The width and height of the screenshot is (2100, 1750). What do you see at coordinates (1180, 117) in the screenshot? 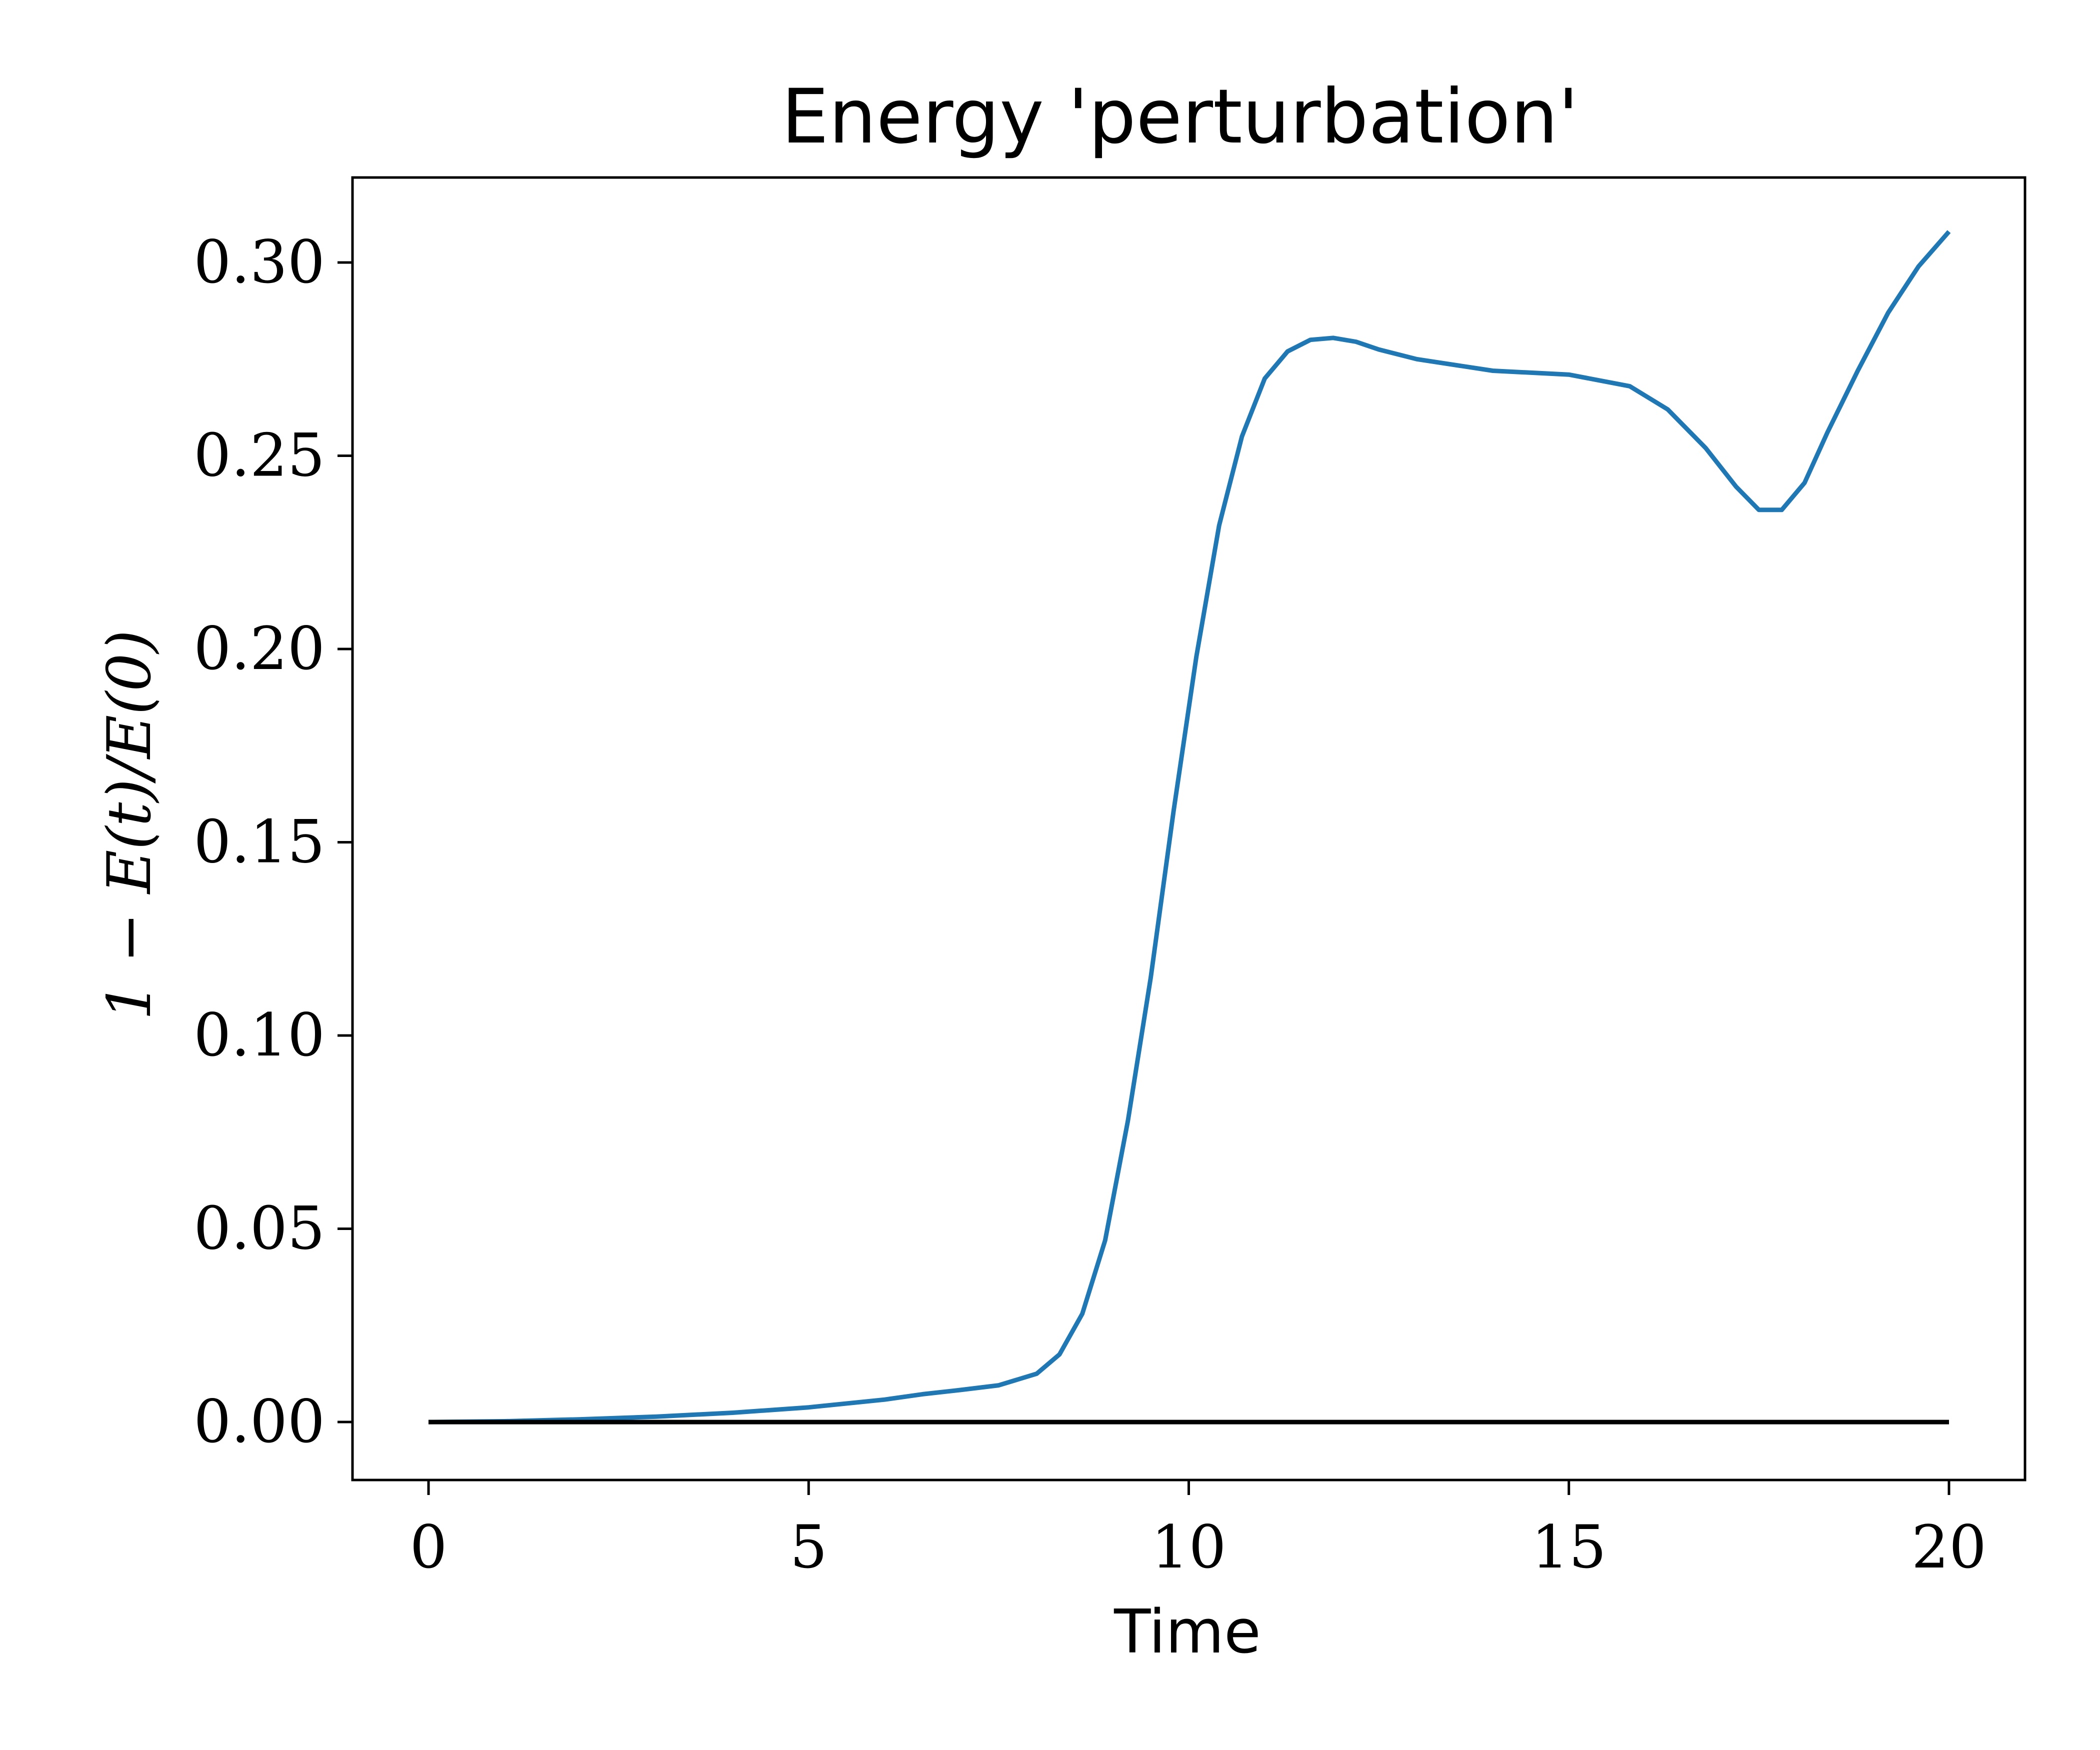
I see `chart-title: Energy 'perturbation'` at bounding box center [1180, 117].